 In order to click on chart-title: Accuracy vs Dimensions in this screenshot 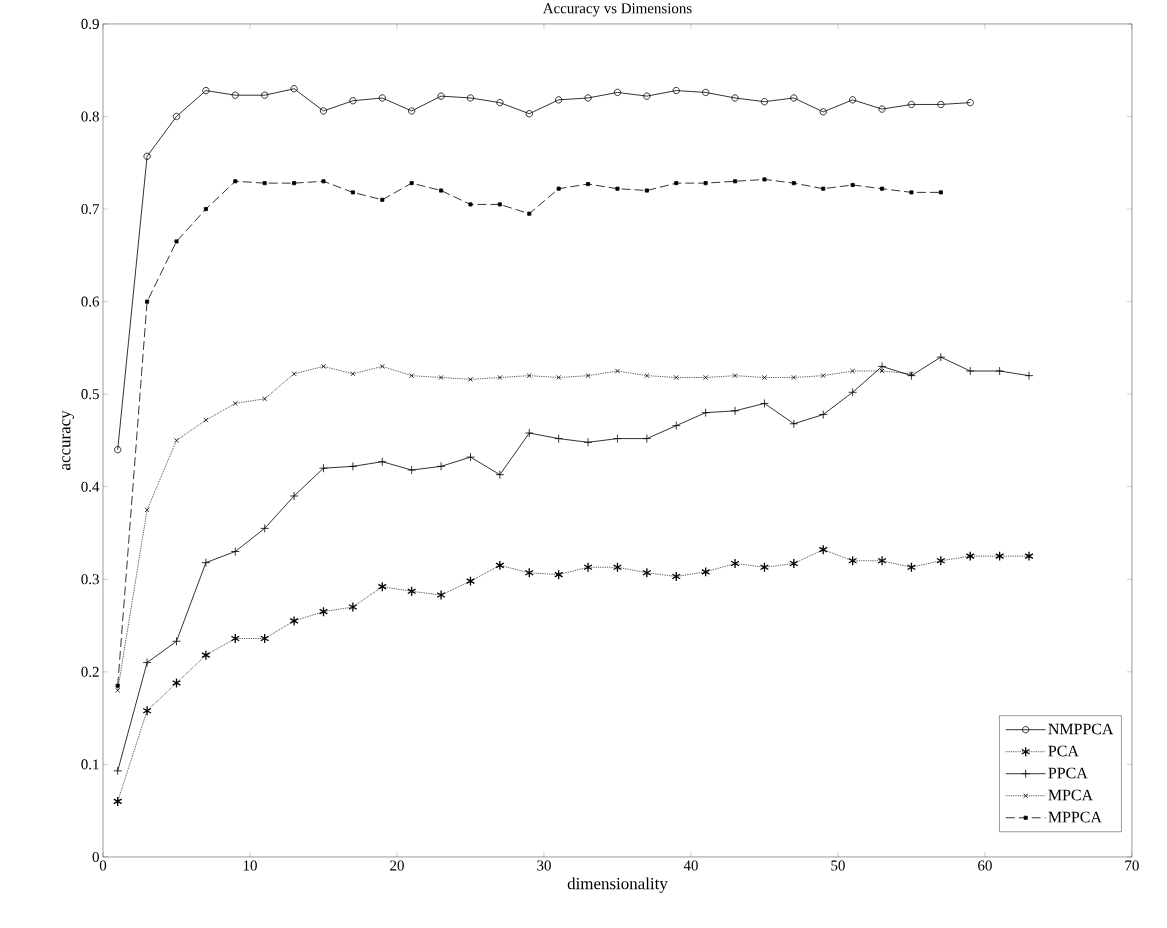, I will do `click(617, 10)`.